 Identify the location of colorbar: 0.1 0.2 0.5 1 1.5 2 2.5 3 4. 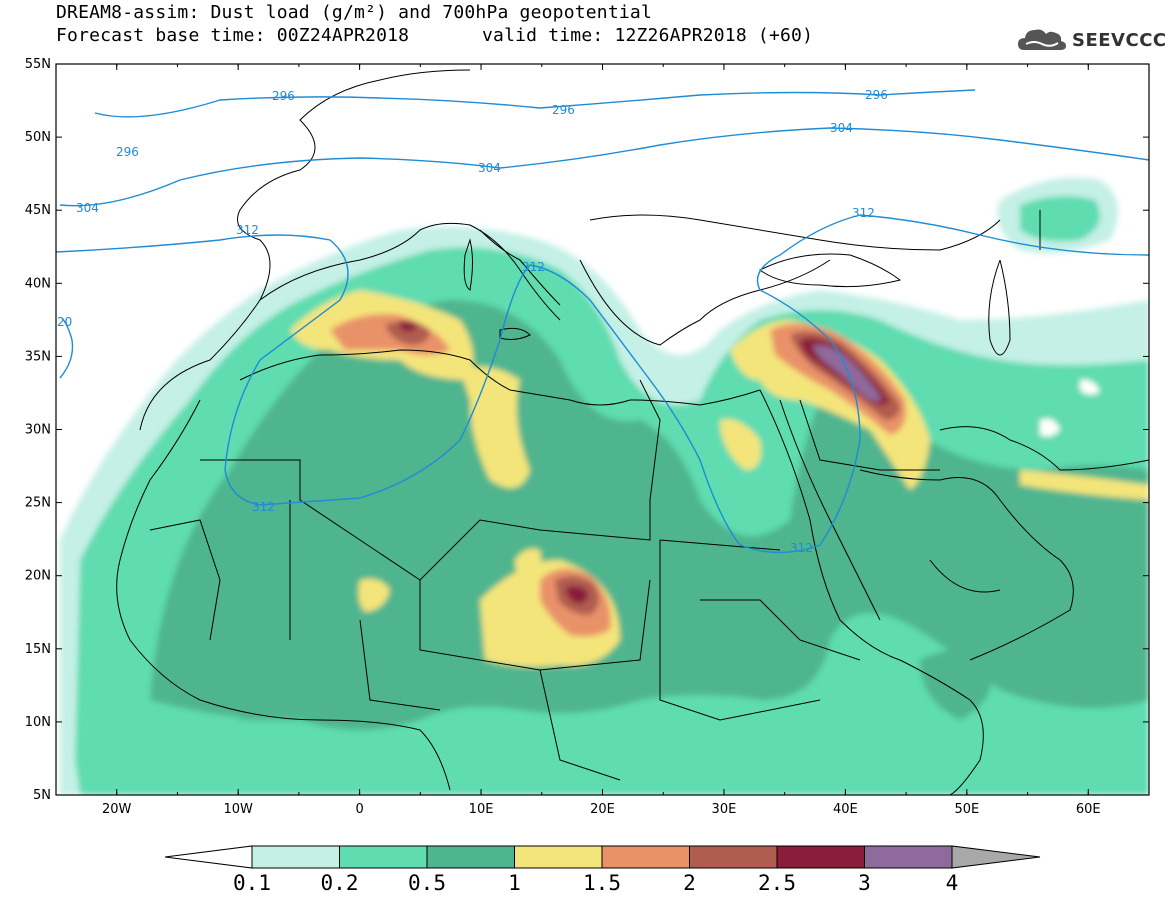
(602, 870).